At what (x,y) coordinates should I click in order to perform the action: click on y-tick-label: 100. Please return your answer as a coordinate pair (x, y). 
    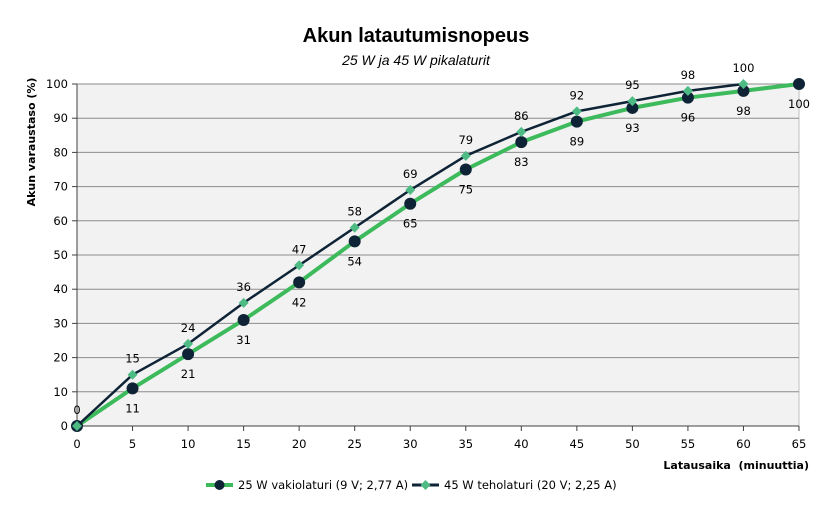
    Looking at the image, I should click on (57, 84).